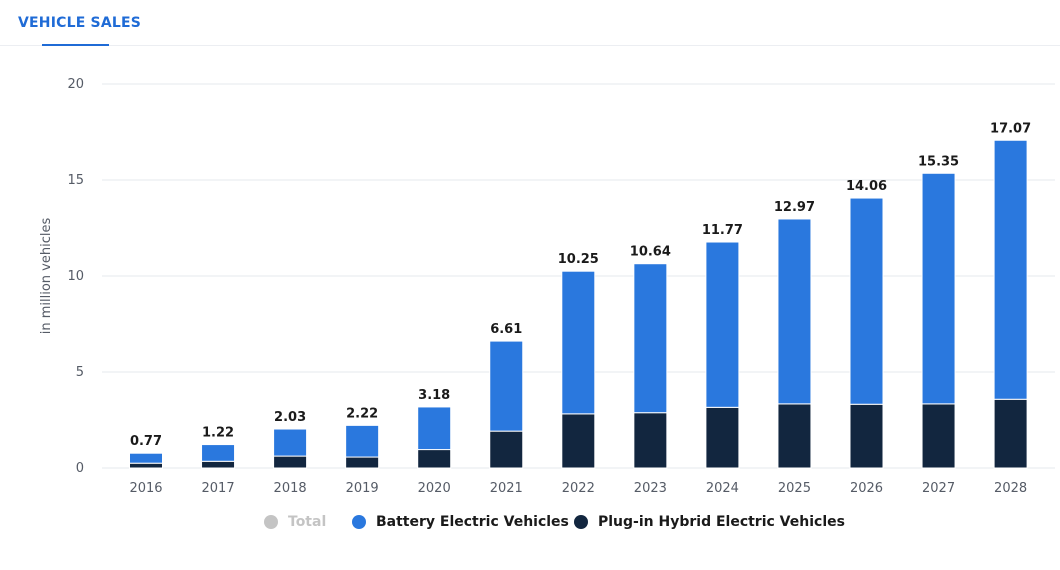 The image size is (1060, 570). What do you see at coordinates (146, 465) in the screenshot?
I see `bar-phev-2016` at bounding box center [146, 465].